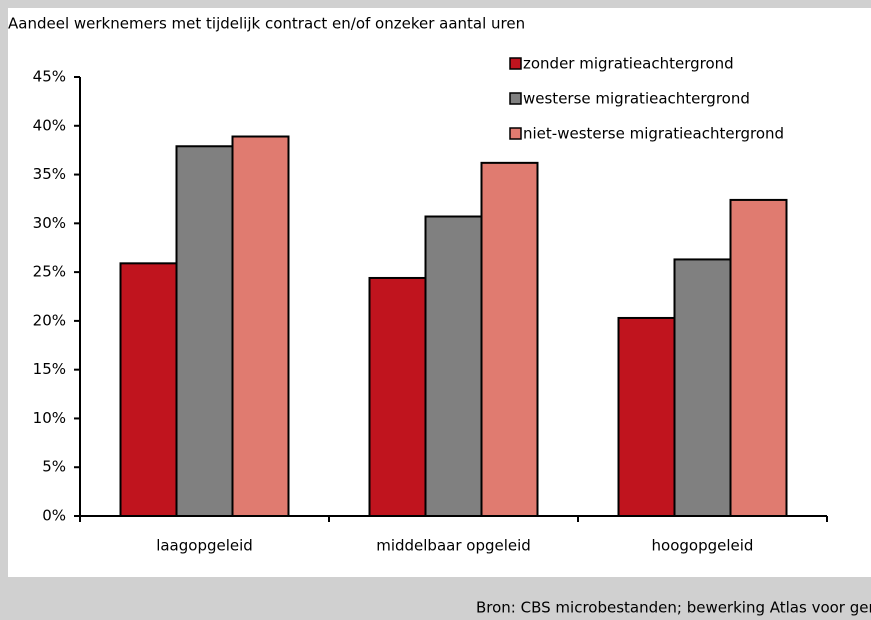 The image size is (871, 620). Describe the element at coordinates (204, 546) in the screenshot. I see `x-tick-label: laagopgeleid` at that location.